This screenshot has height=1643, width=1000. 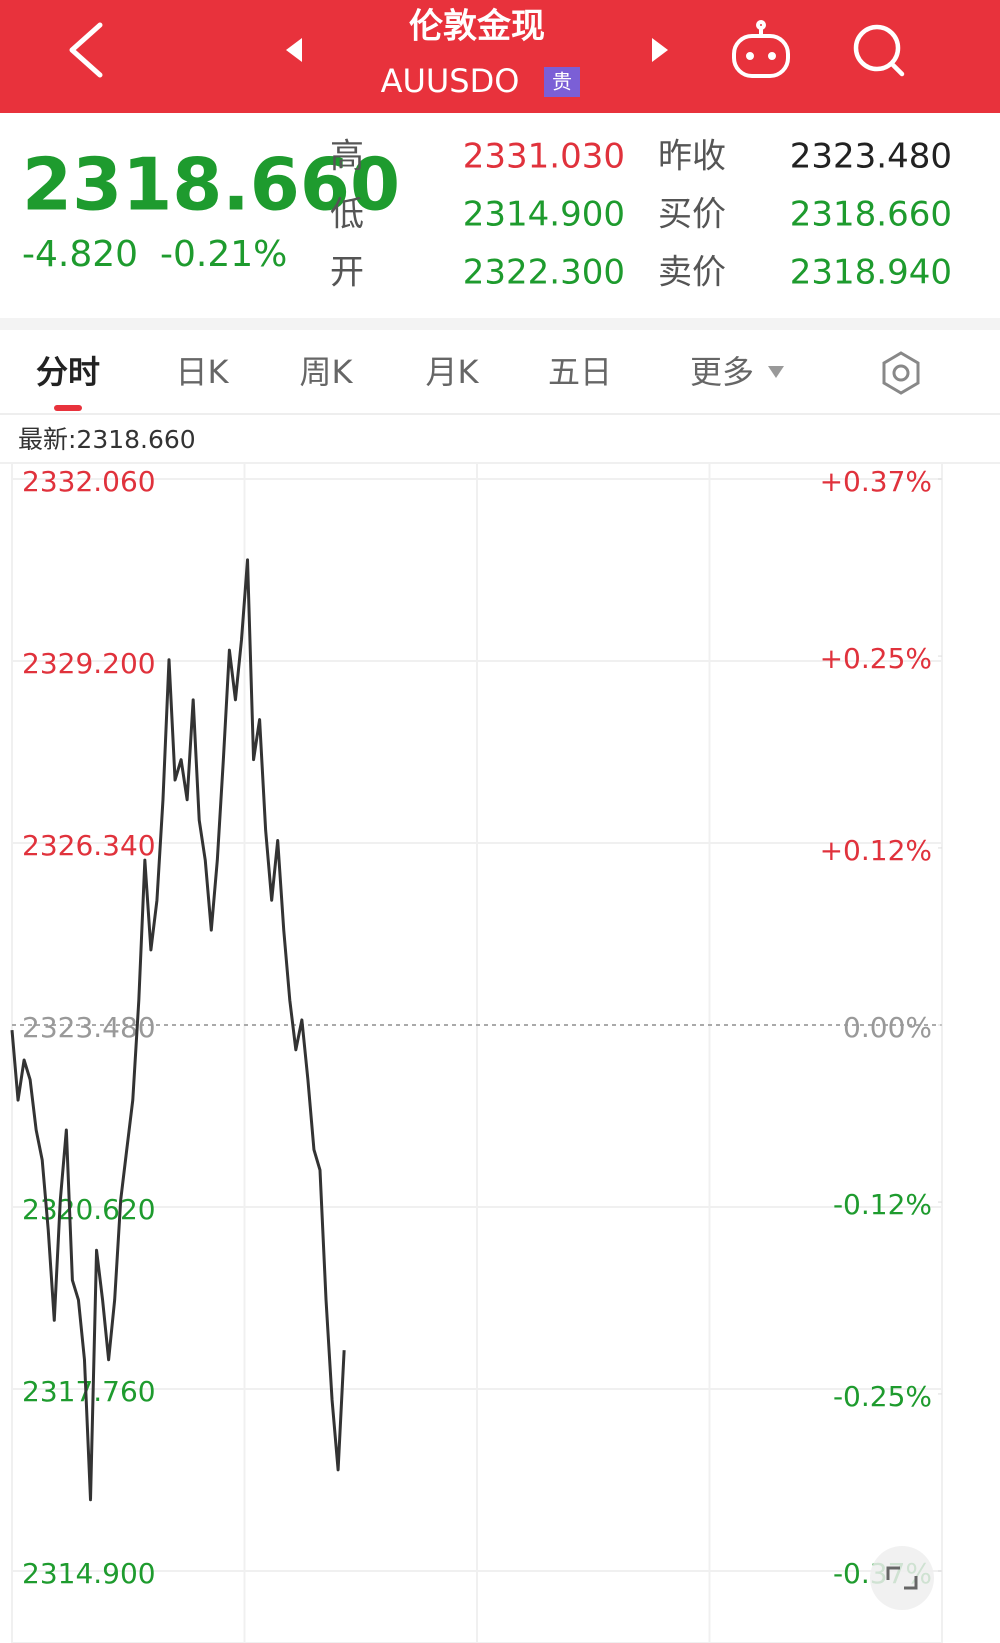 What do you see at coordinates (692, 157) in the screenshot?
I see `stat-label: 昨收` at bounding box center [692, 157].